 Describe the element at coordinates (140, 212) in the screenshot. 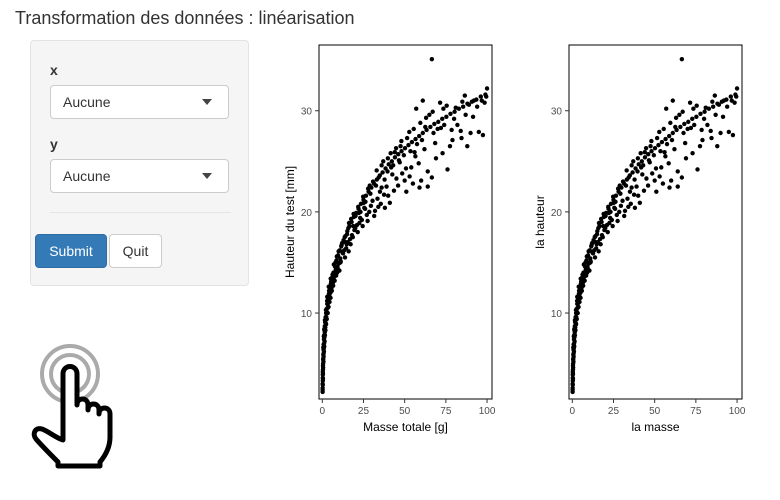

I see `divider` at that location.